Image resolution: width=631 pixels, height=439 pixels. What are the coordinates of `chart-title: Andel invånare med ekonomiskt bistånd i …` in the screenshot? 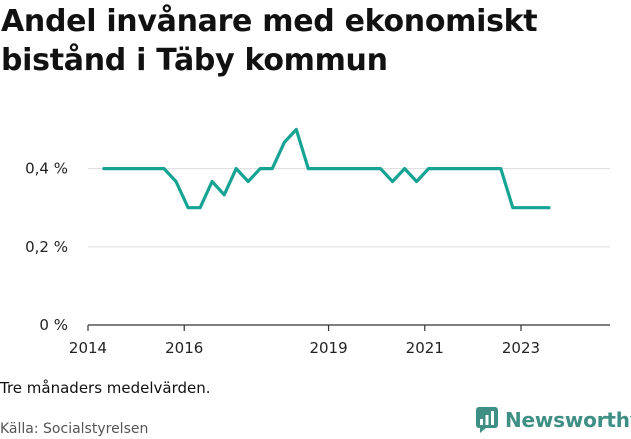 It's located at (269, 41).